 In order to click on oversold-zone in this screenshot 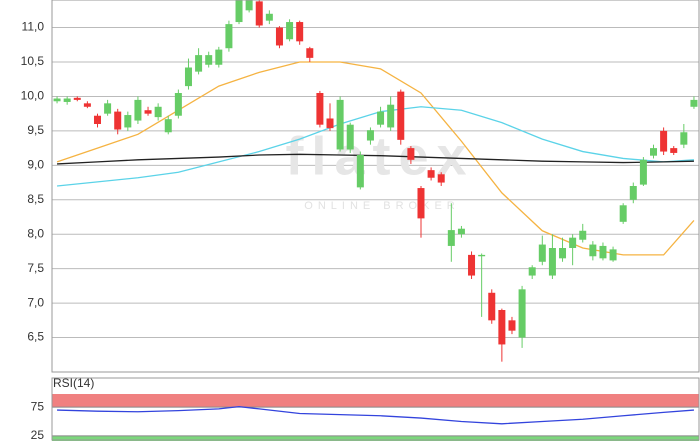, I will do `click(375, 438)`.